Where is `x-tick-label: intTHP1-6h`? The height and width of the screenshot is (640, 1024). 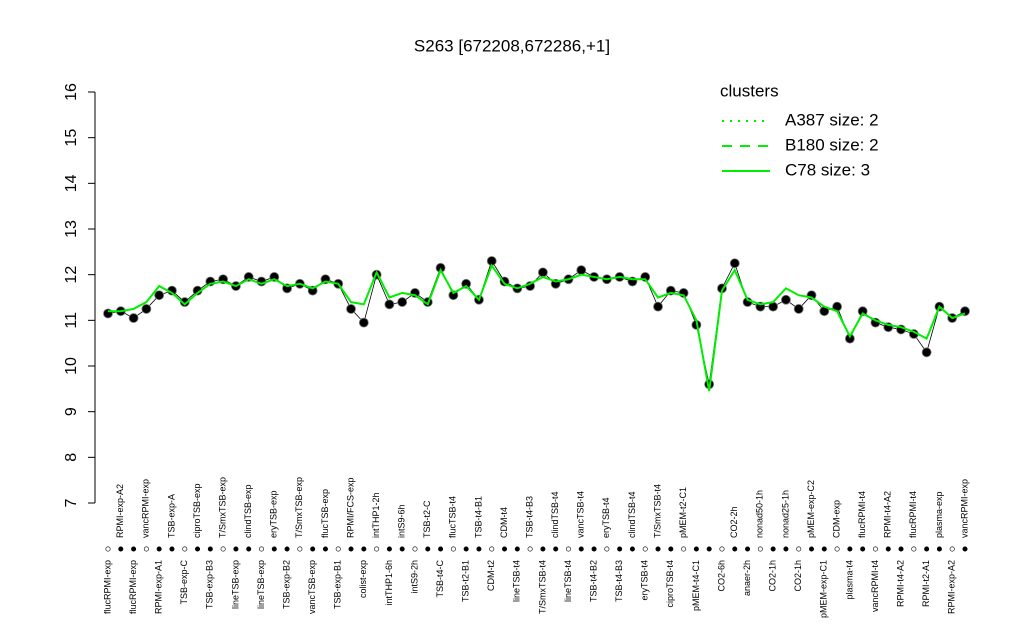
x-tick-label: intTHP1-6h is located at coordinates (389, 583).